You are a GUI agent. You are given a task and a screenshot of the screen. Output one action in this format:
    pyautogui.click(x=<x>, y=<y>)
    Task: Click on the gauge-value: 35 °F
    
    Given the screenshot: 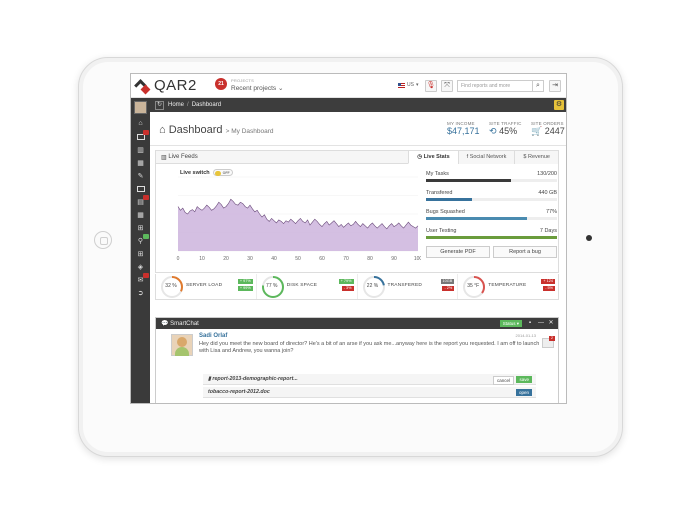 What is the action you would take?
    pyautogui.click(x=473, y=286)
    